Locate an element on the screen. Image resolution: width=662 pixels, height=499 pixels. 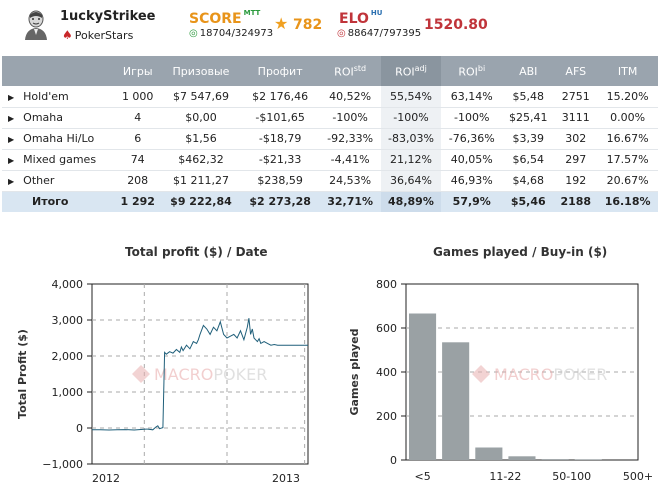
cell-abi: $5,46 is located at coordinates (528, 201).